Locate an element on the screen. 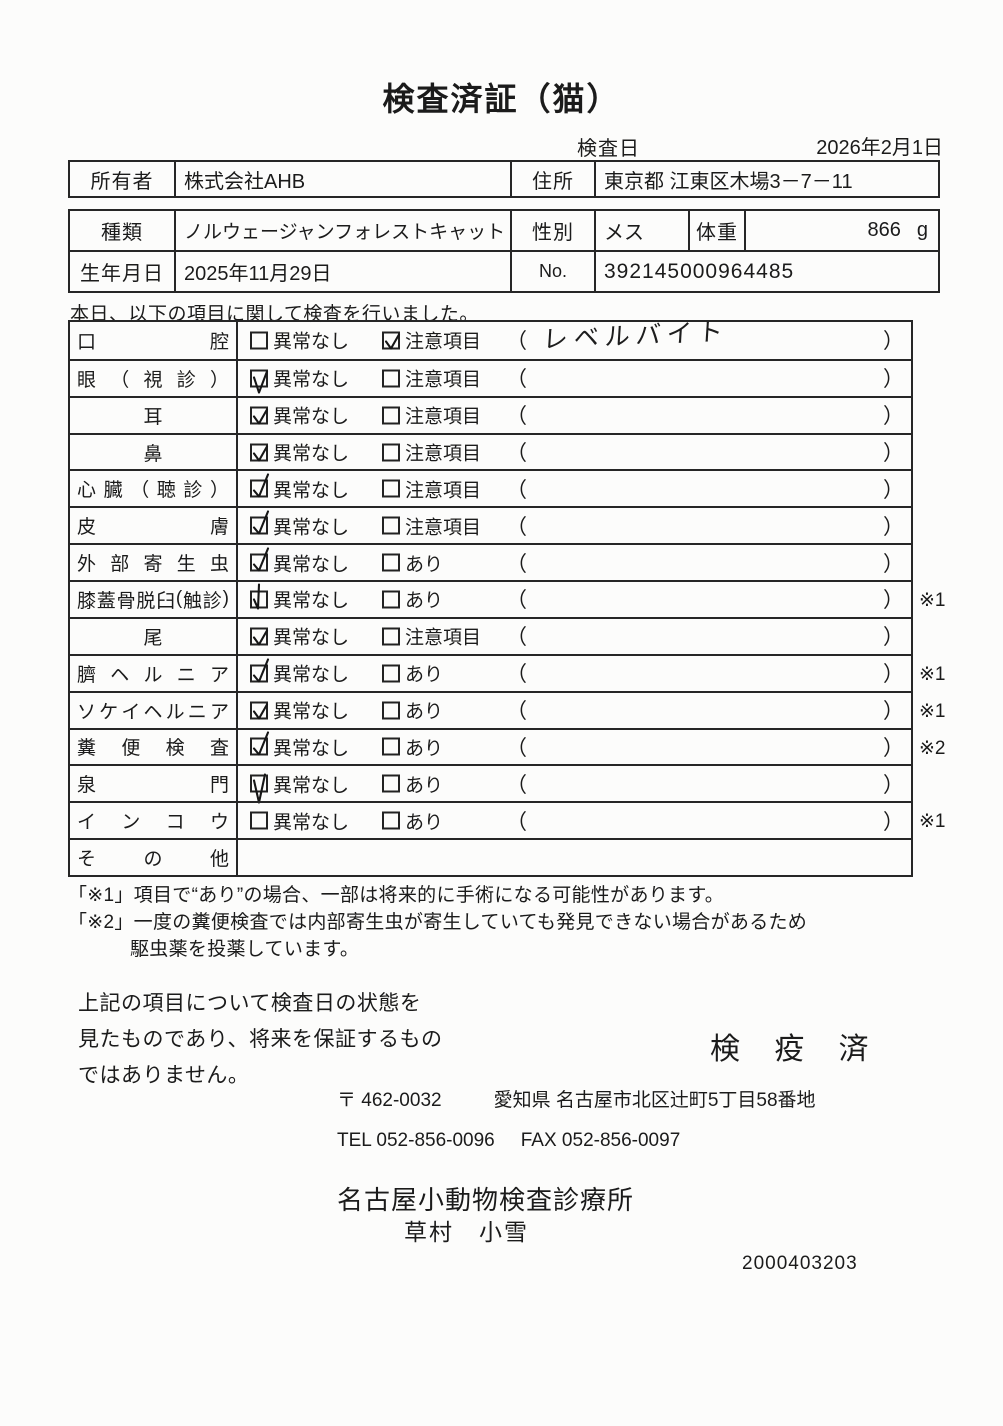  exam-item-label: 鼻 is located at coordinates (154, 452).